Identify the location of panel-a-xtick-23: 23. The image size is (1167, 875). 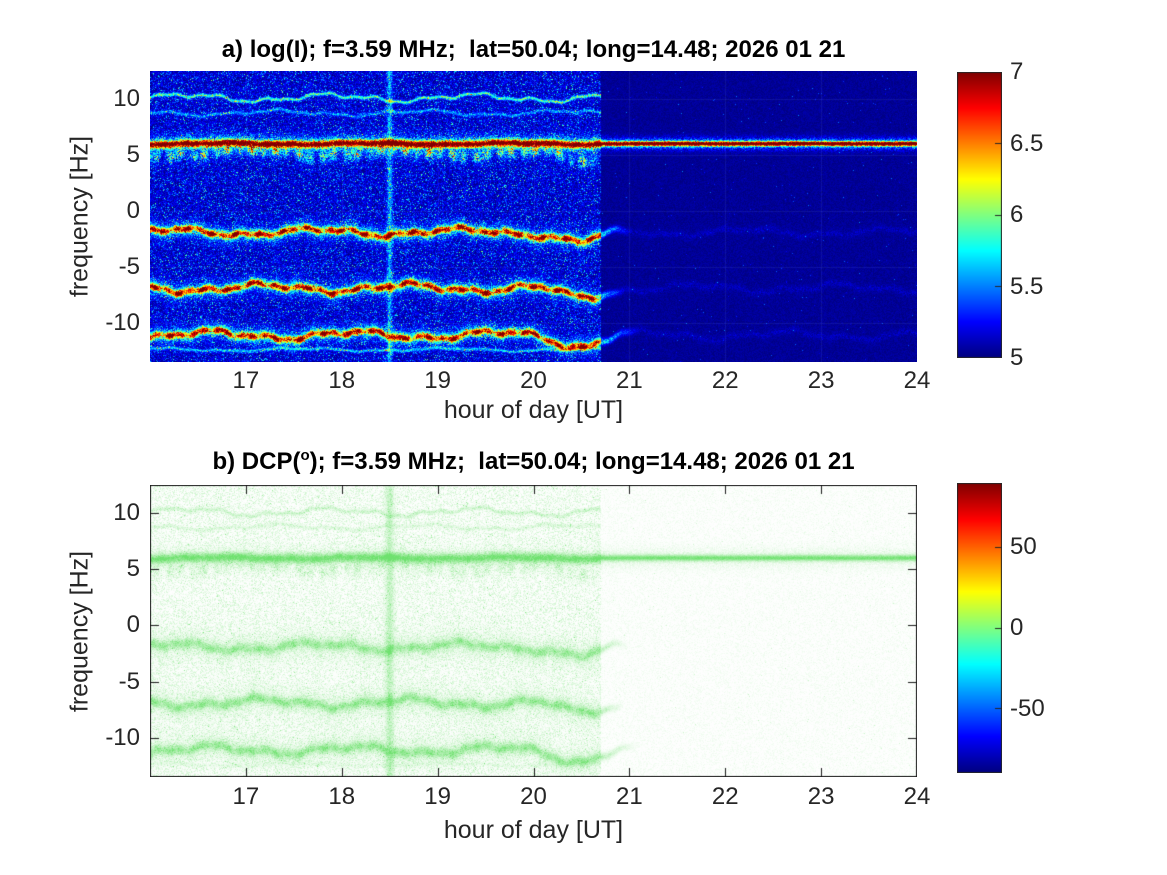
(821, 380).